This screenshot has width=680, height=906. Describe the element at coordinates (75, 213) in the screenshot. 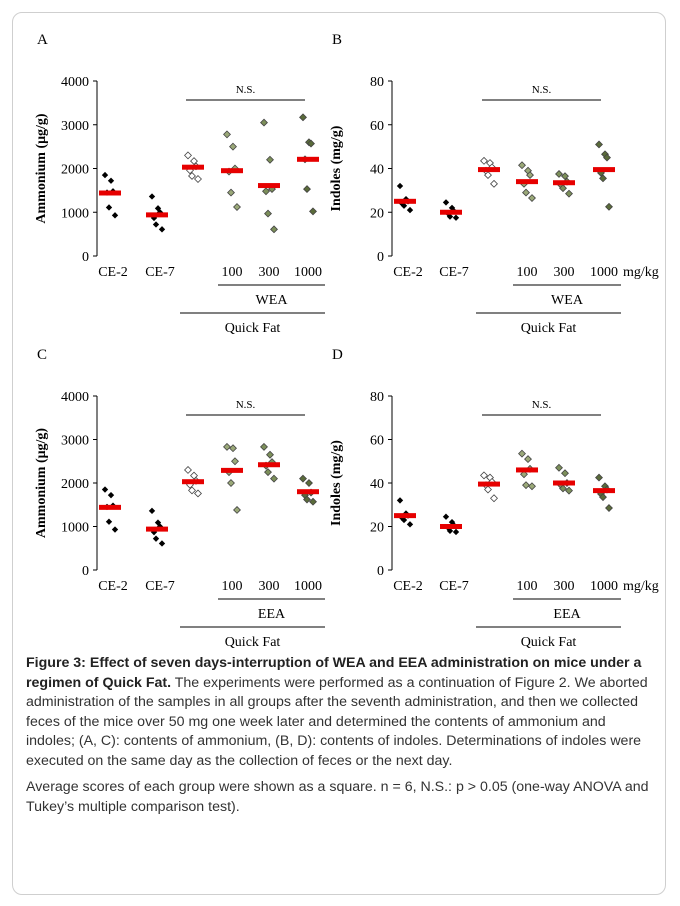

I see `y-tick-label: 1000` at that location.